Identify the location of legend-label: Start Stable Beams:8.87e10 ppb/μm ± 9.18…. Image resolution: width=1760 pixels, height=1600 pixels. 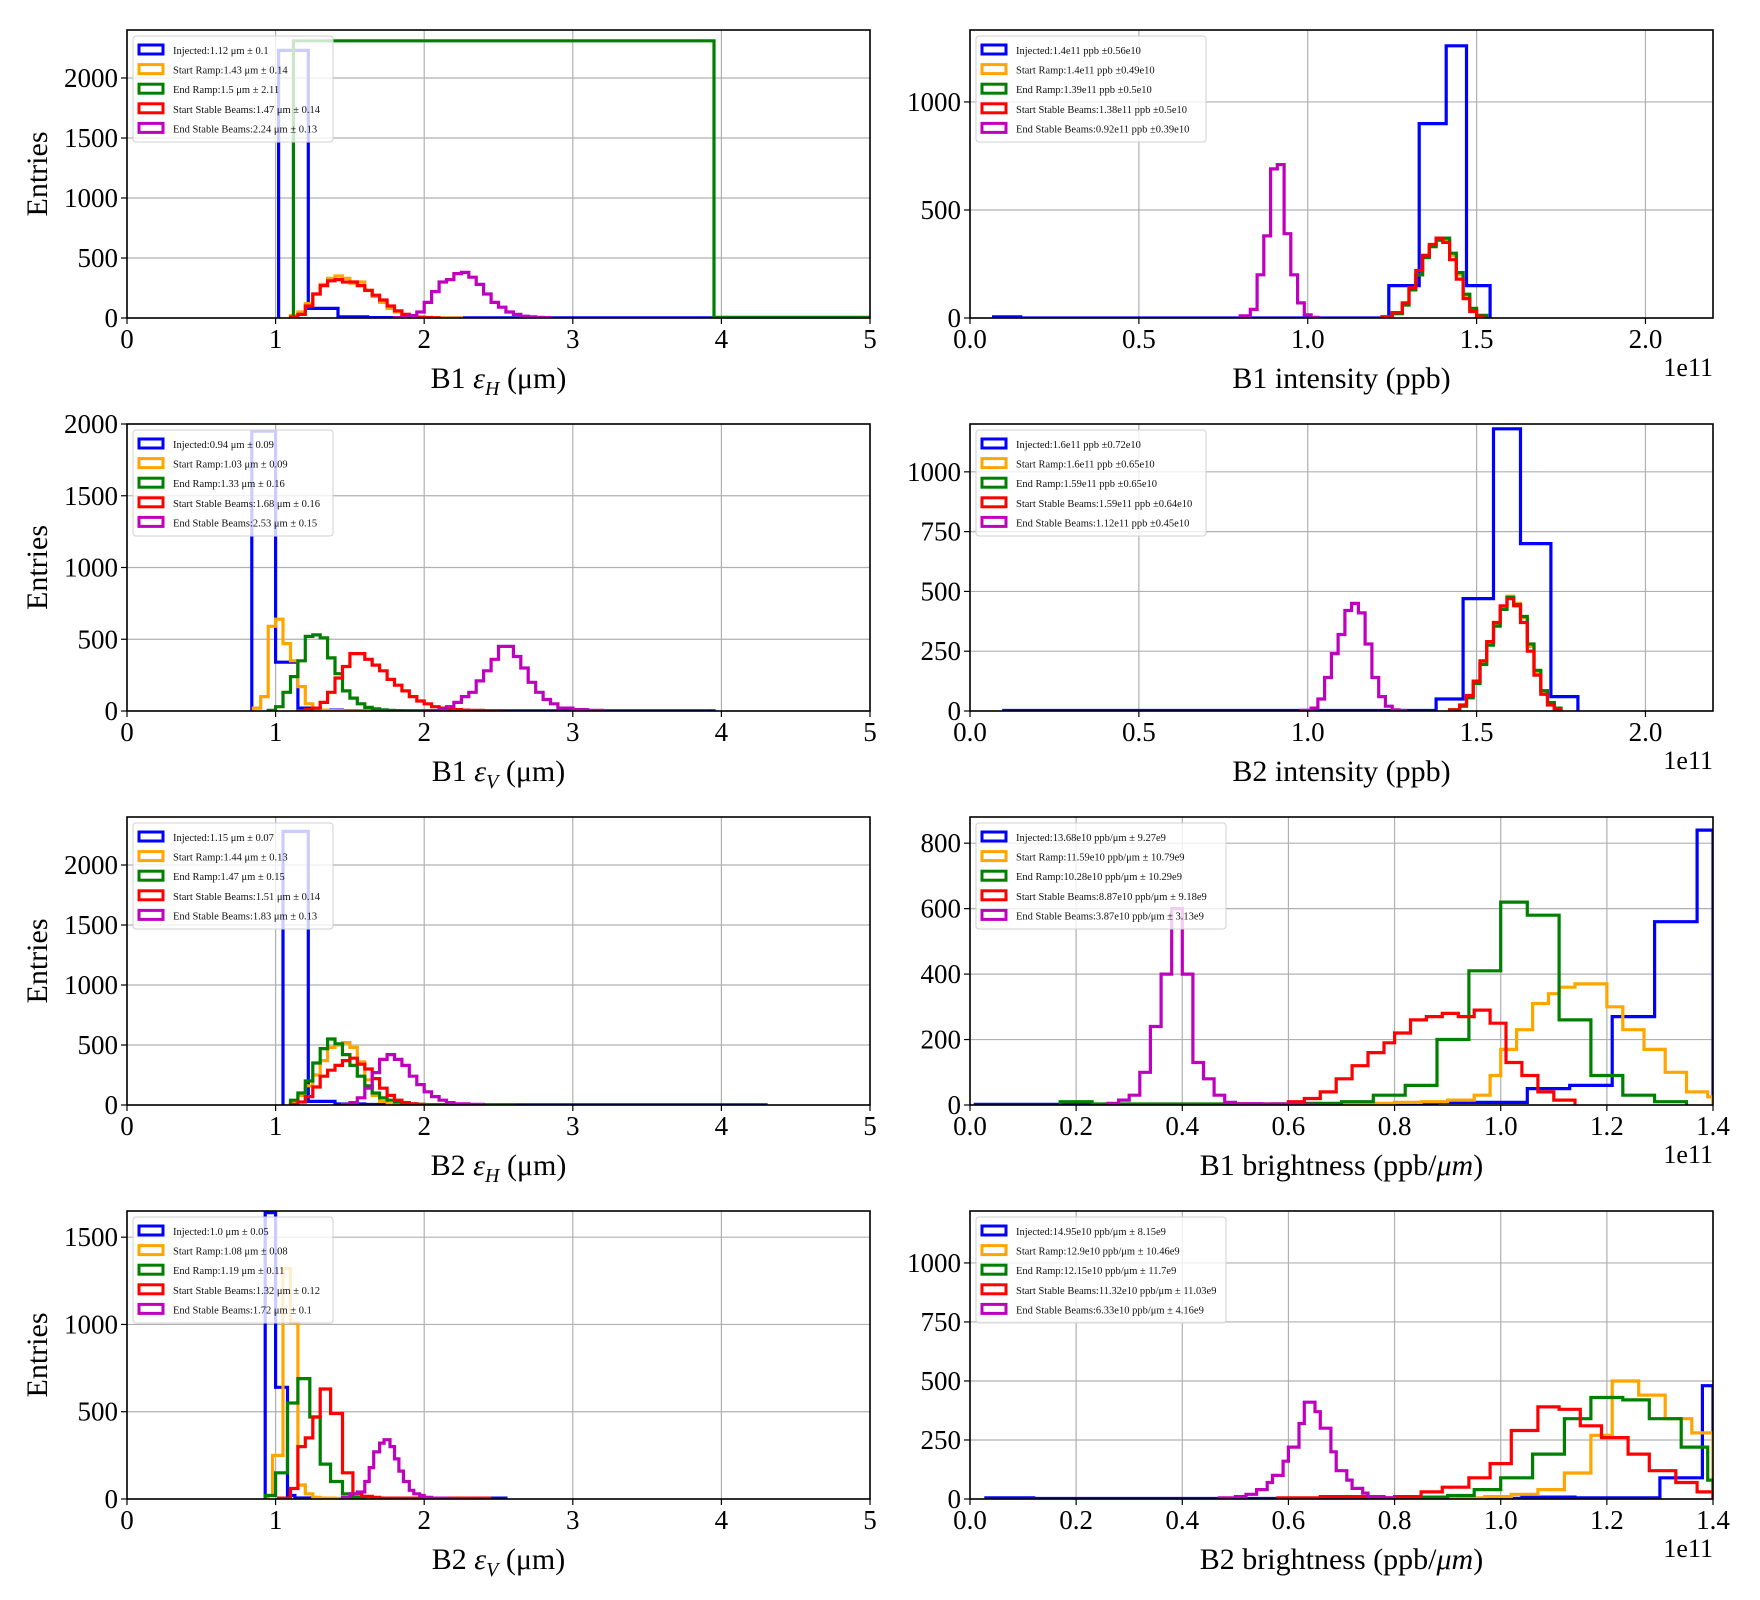
(1111, 897).